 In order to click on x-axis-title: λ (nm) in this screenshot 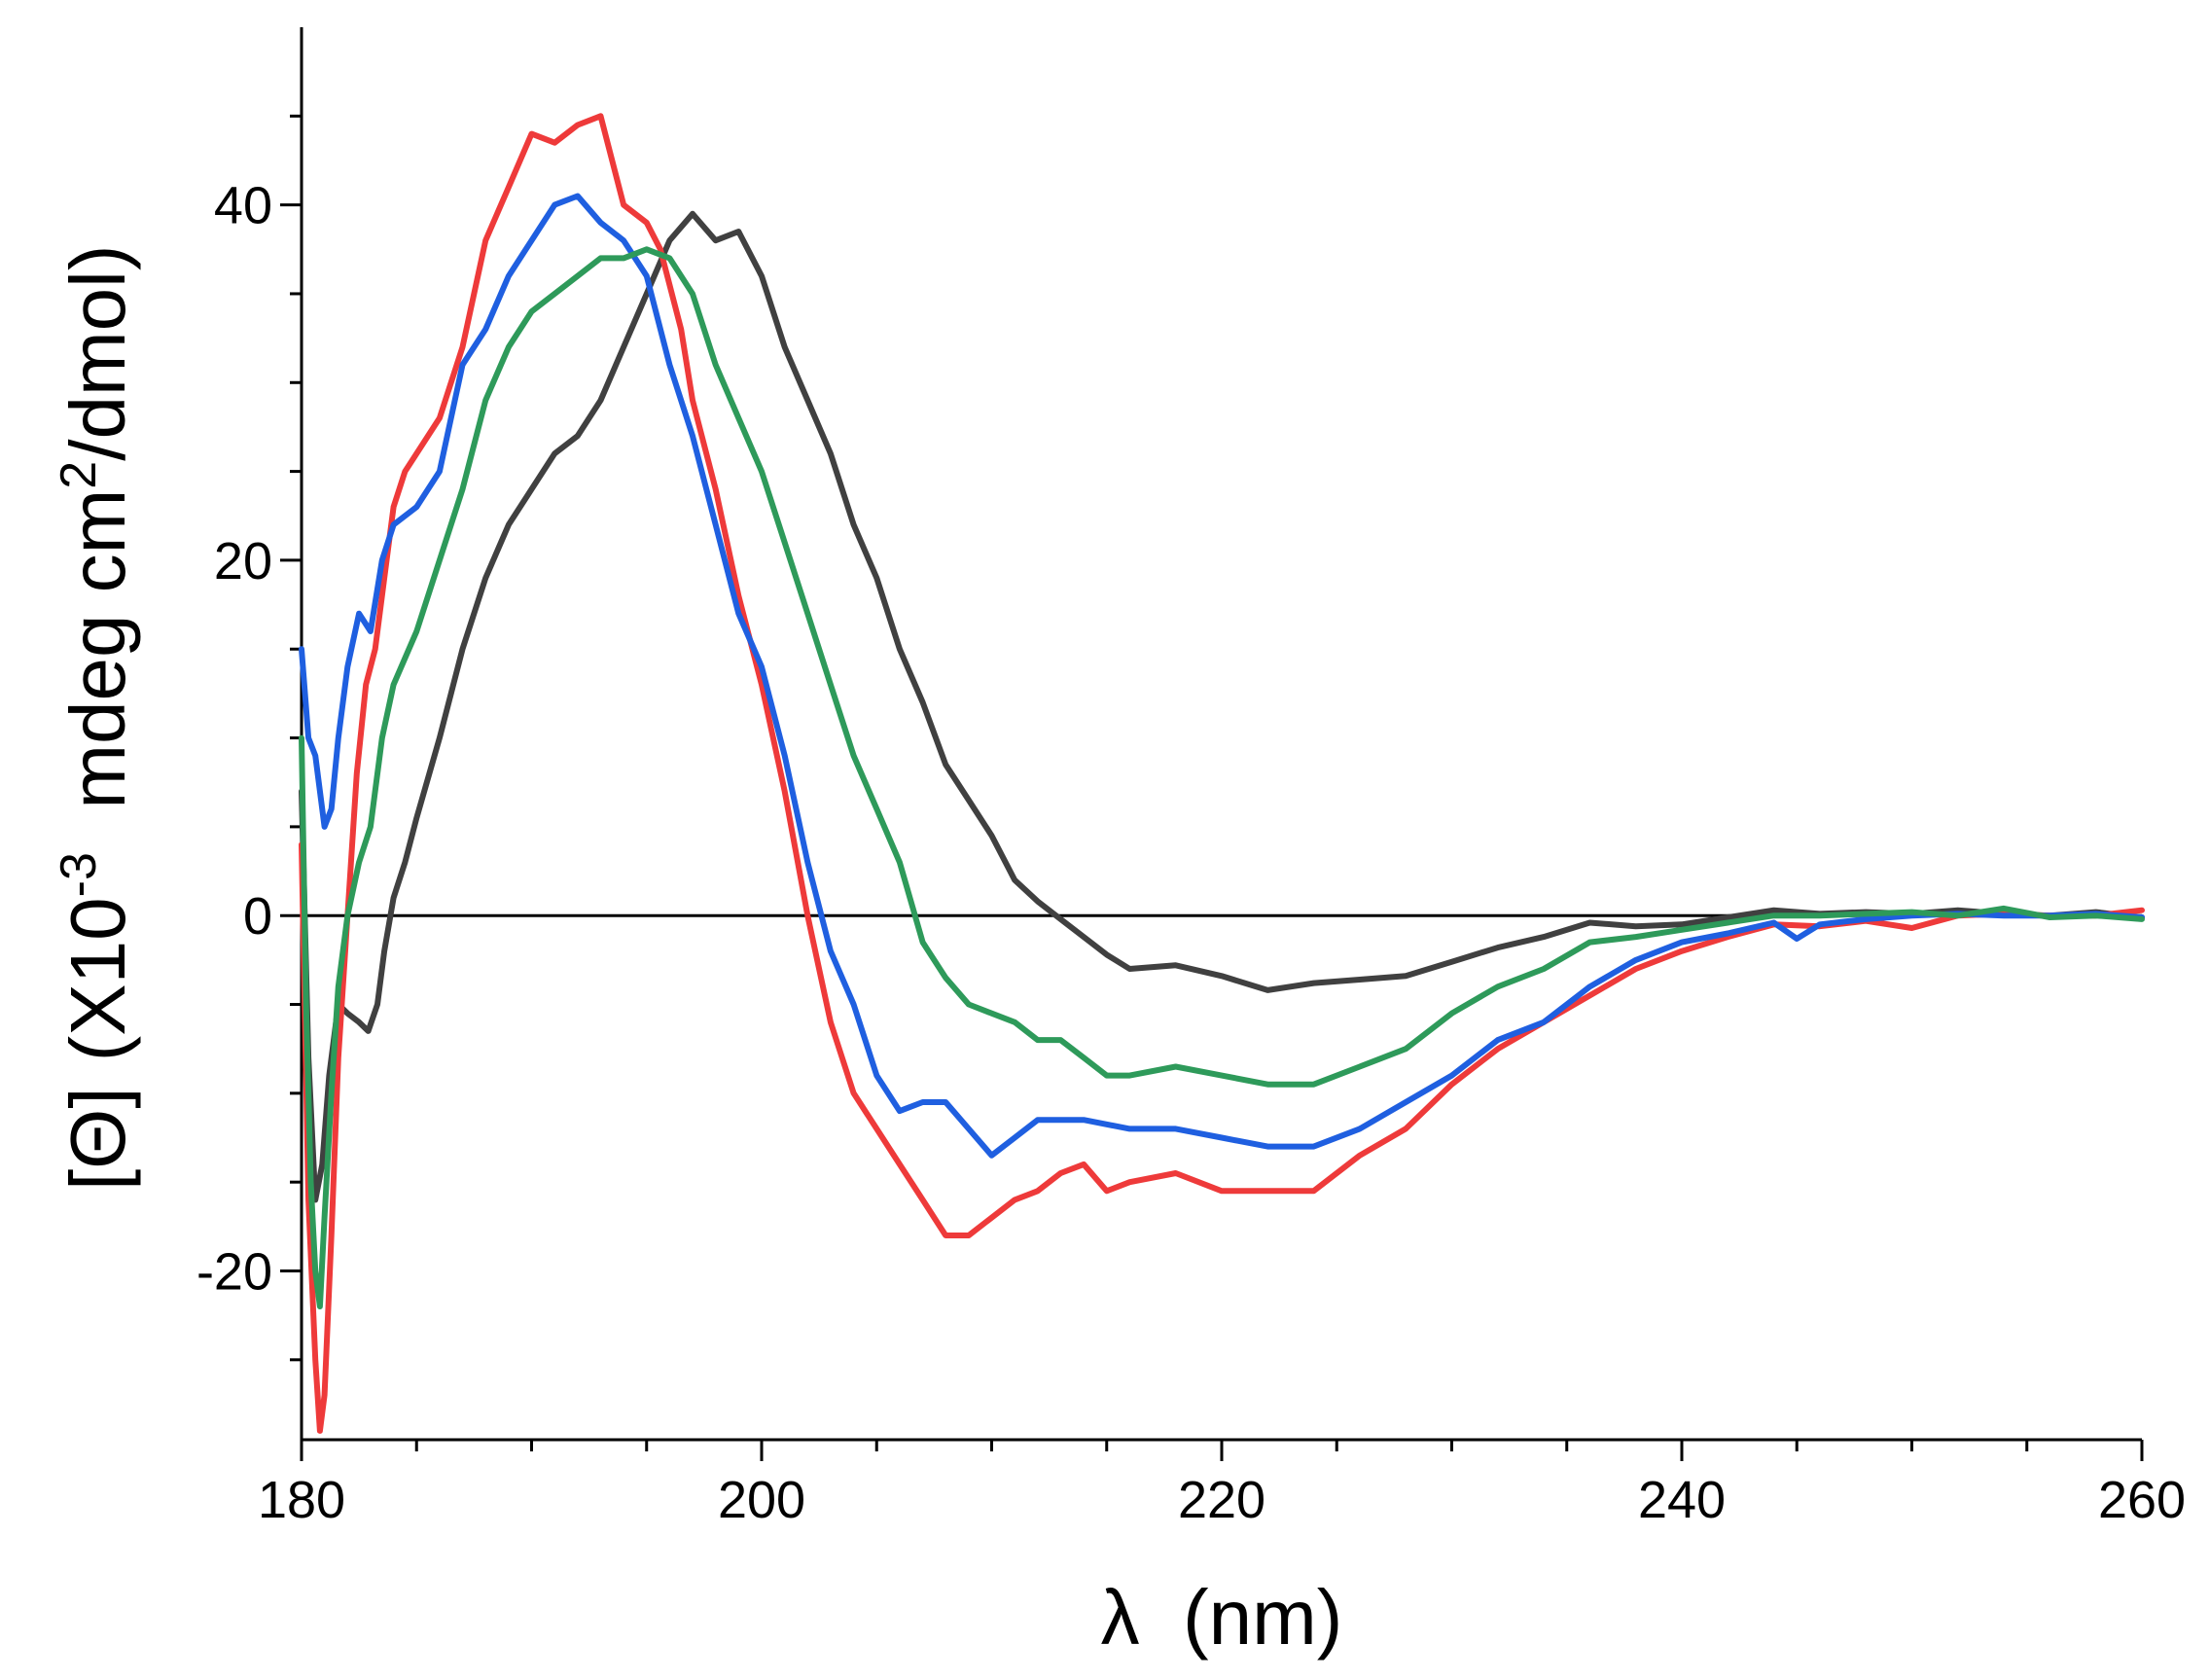, I will do `click(1222, 1617)`.